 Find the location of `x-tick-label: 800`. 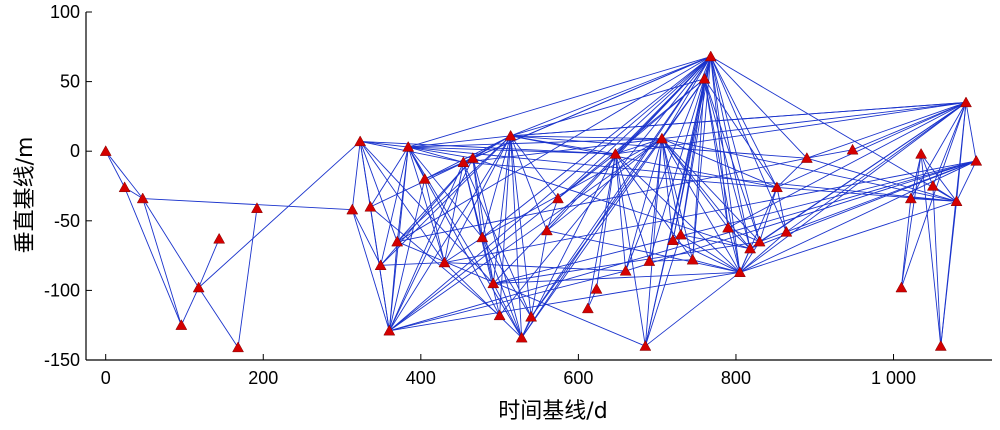

x-tick-label: 800 is located at coordinates (736, 378).